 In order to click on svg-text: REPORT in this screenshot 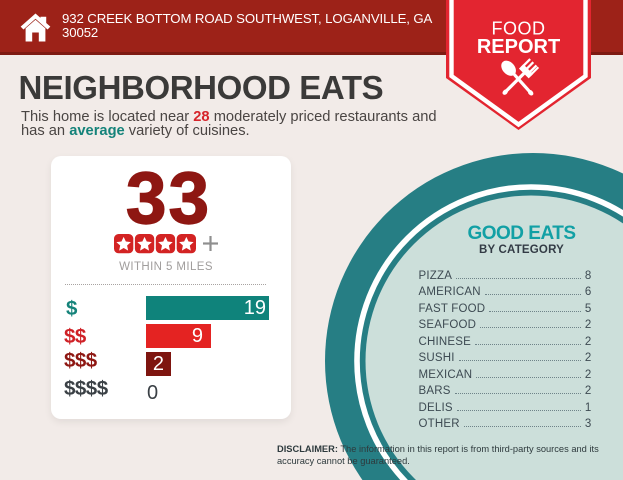, I will do `click(518, 47)`.